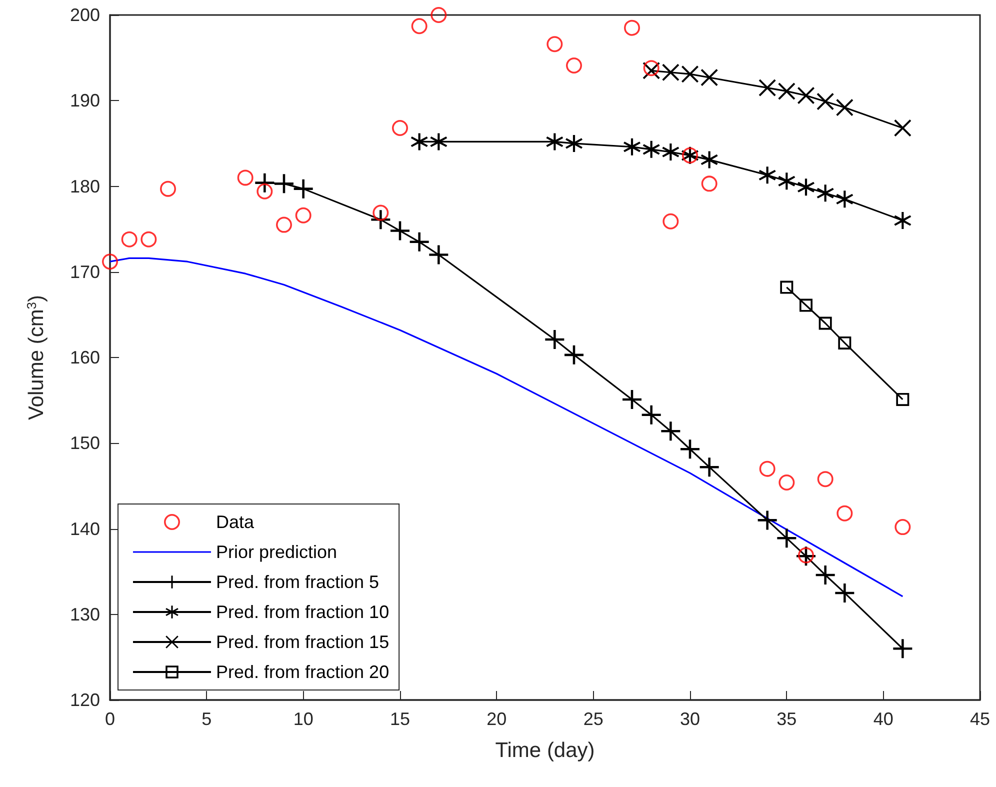 The image size is (996, 787). Describe the element at coordinates (236, 522) in the screenshot. I see `legend-label: Data` at that location.